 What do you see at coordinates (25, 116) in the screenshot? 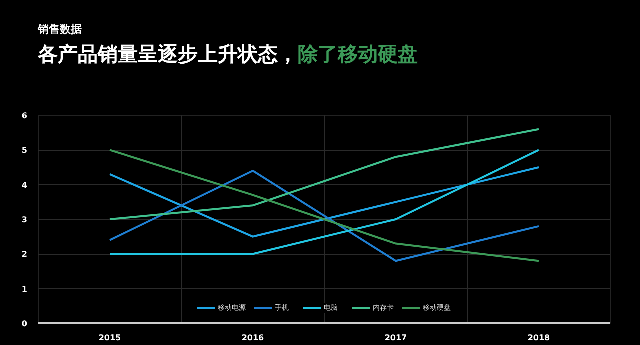
I see `y-tick-label: 6` at bounding box center [25, 116].